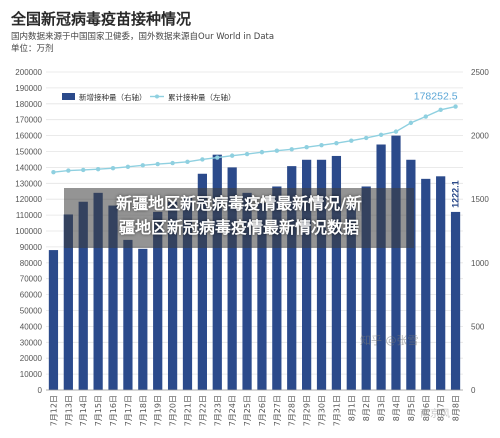 This screenshot has width=500, height=438. What do you see at coordinates (381, 408) in the screenshot?
I see `x-tick-label: 8月3日` at bounding box center [381, 408].